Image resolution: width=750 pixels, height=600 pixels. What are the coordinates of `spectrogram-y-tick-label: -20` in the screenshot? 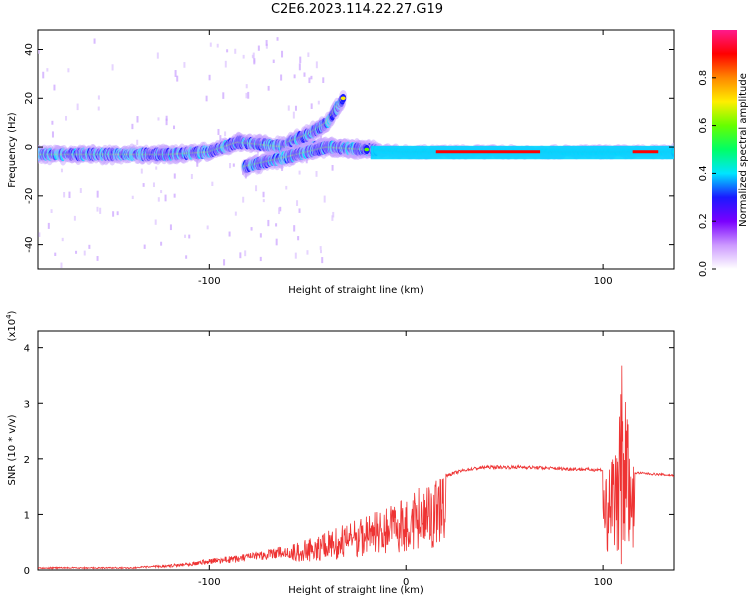 It's located at (29, 196).